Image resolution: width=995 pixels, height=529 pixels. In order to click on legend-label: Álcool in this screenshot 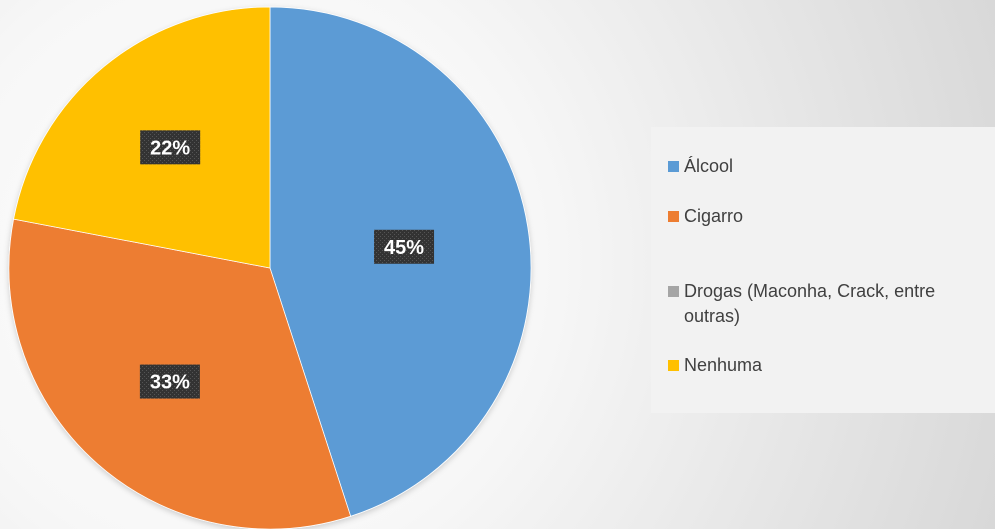, I will do `click(709, 166)`.